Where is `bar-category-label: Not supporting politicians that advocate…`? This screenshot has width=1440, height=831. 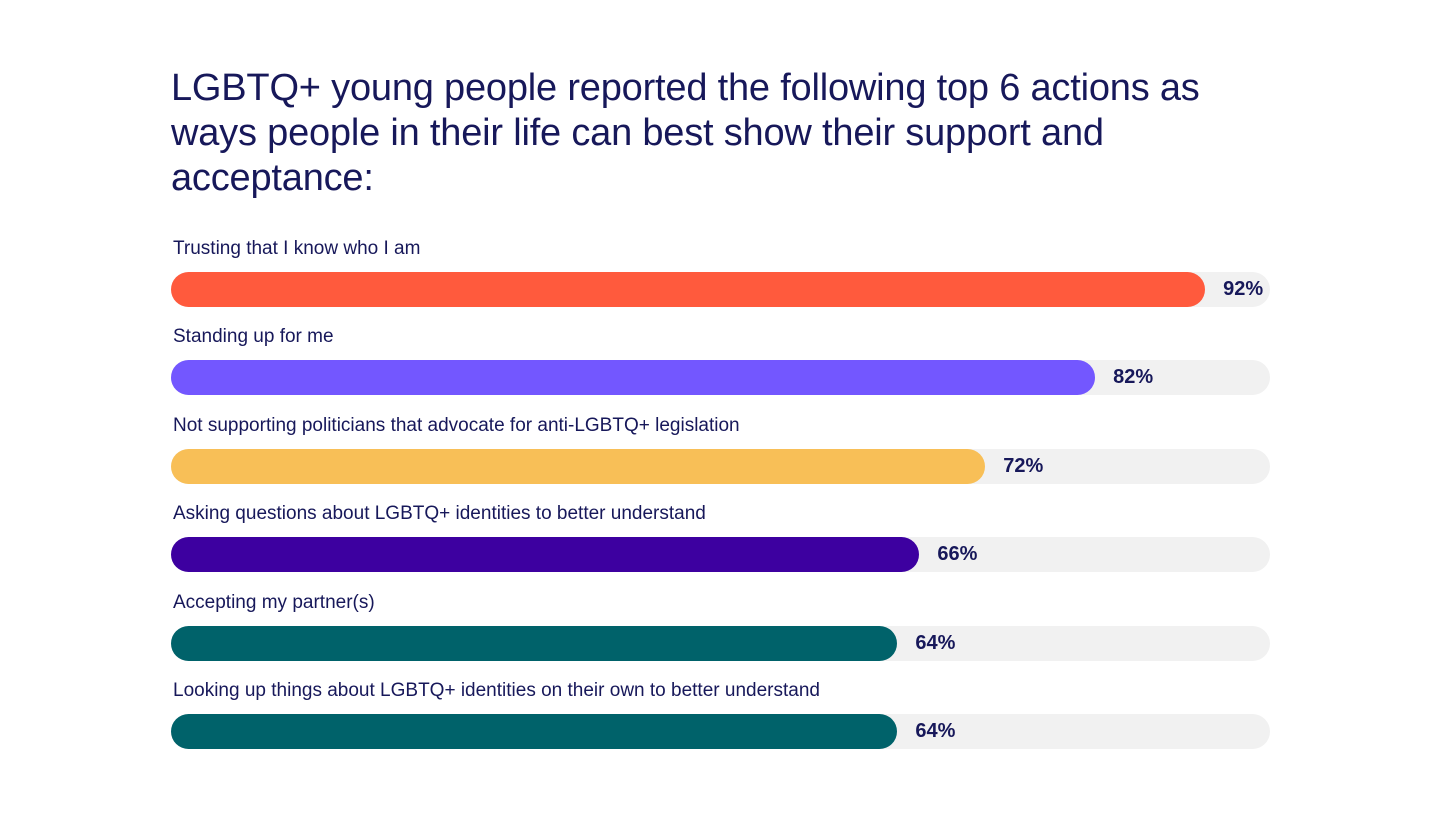
bar-category-label: Not supporting politicians that advocate… is located at coordinates (456, 425).